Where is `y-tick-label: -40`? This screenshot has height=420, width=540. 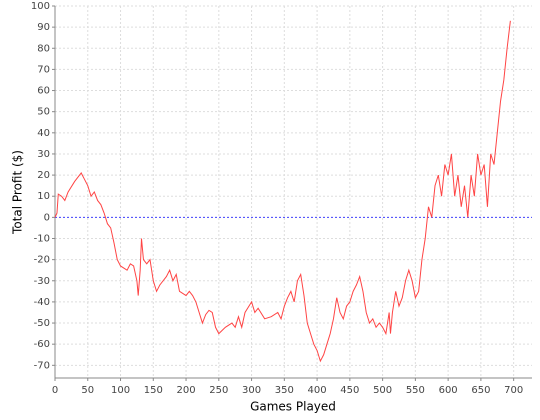 y-tick-label: -40 is located at coordinates (42, 302).